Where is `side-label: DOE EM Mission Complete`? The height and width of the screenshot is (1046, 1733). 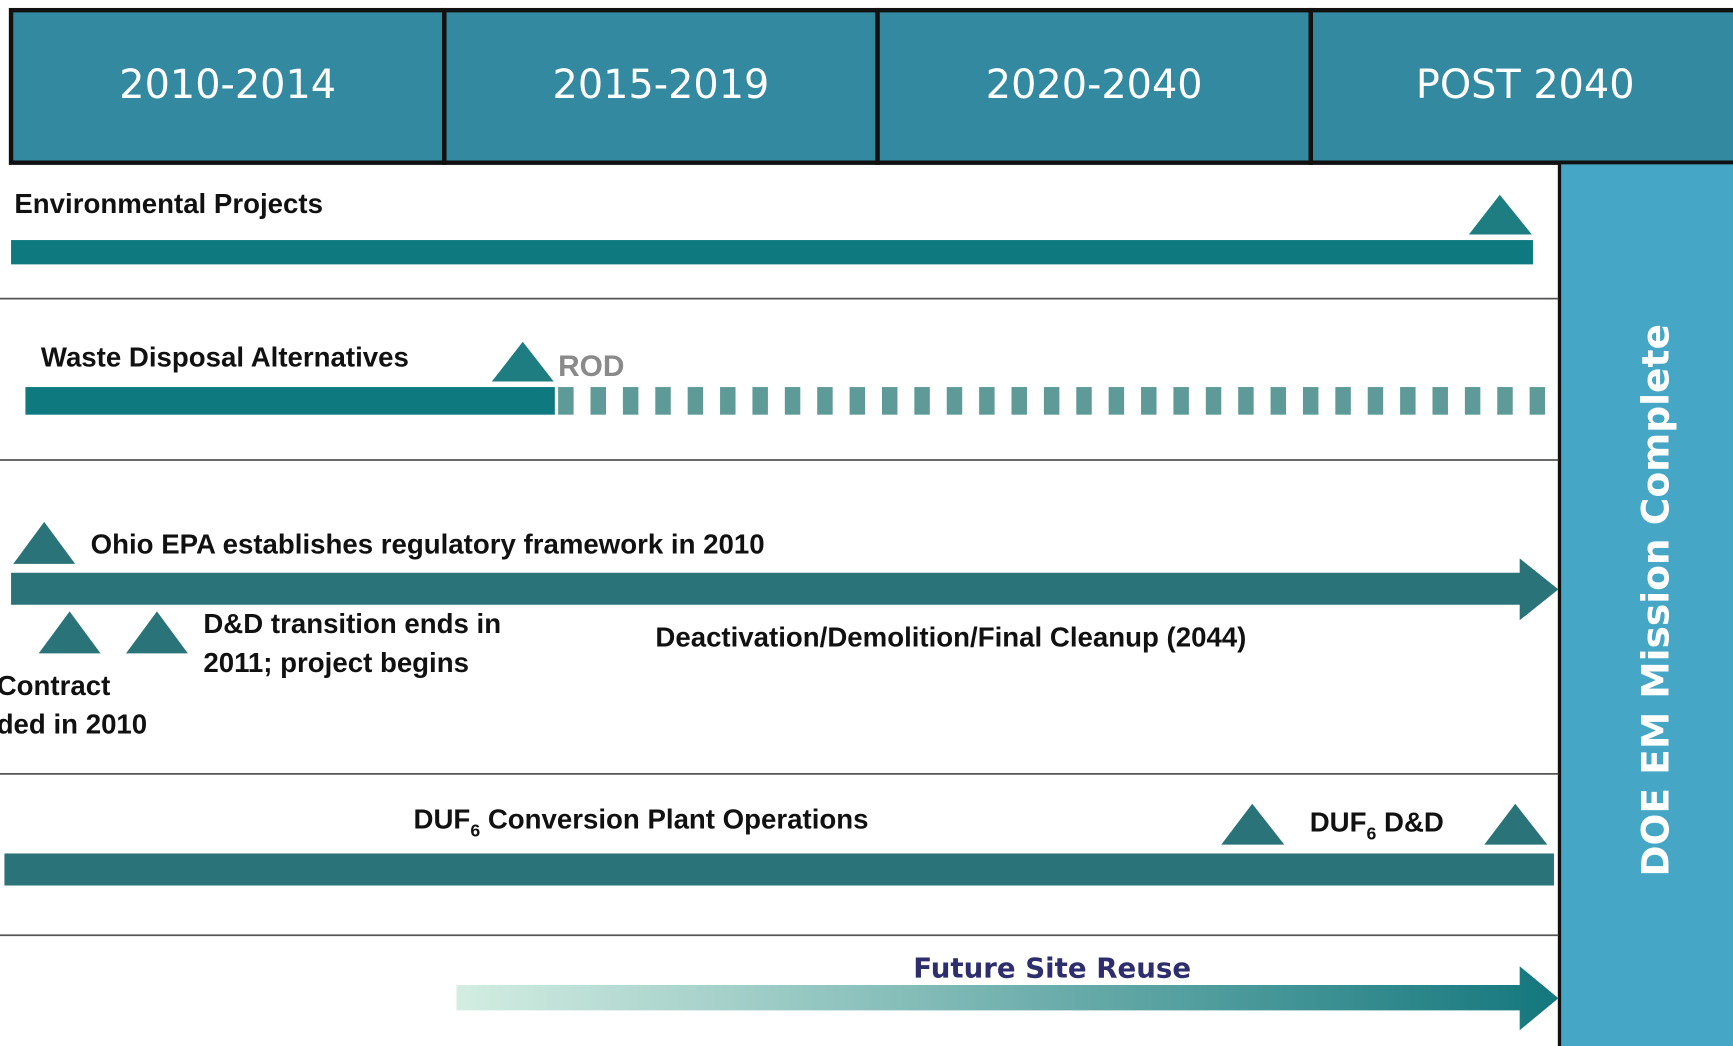
side-label: DOE EM Mission Complete is located at coordinates (1655, 600).